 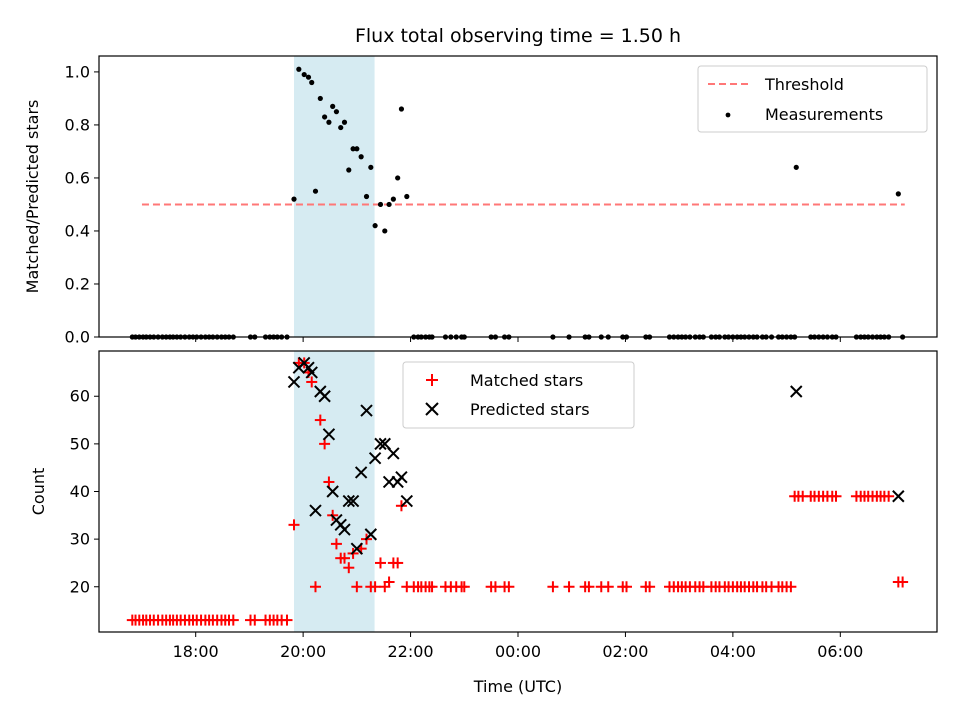 What do you see at coordinates (77, 124) in the screenshot?
I see `top-y-tick-label: 0.8` at bounding box center [77, 124].